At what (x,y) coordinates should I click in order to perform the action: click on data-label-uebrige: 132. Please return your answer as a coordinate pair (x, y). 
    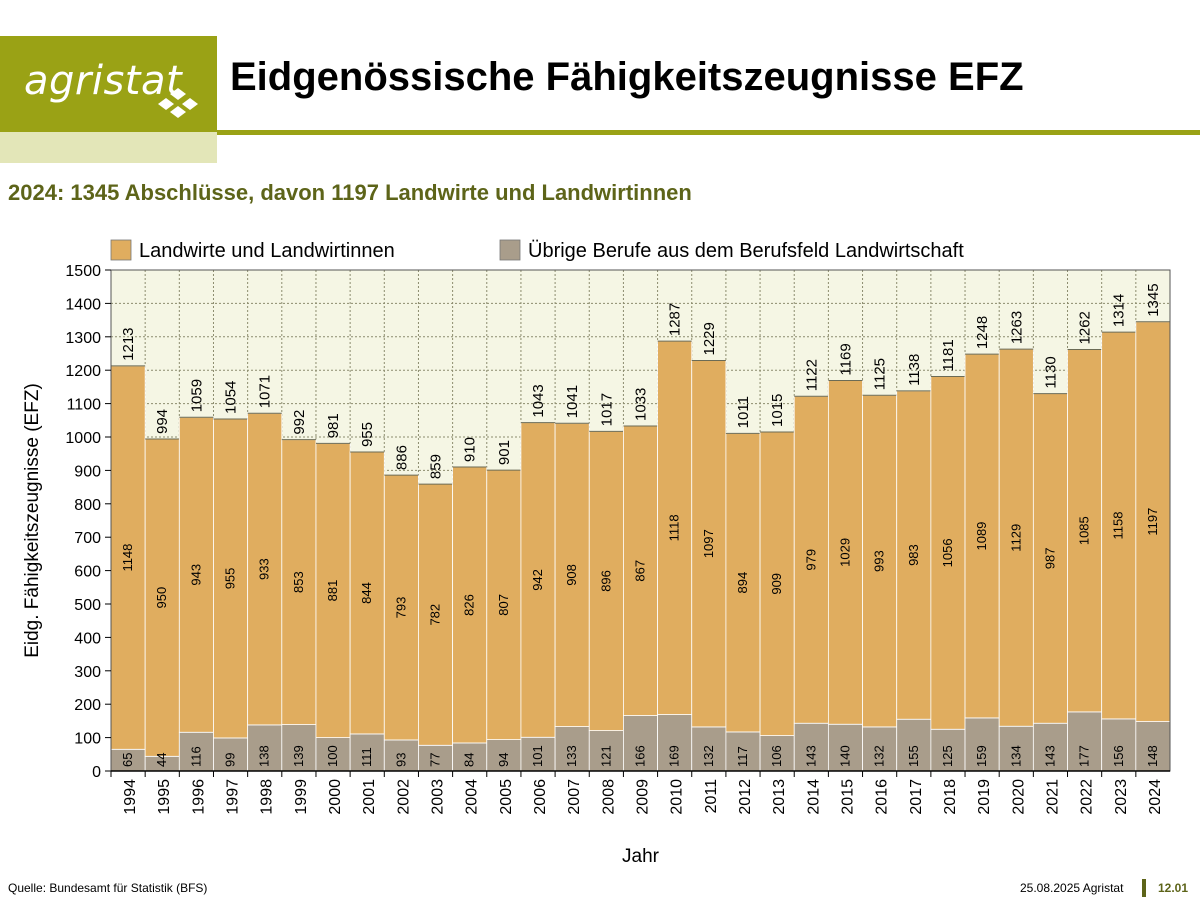
    Looking at the image, I should click on (879, 756).